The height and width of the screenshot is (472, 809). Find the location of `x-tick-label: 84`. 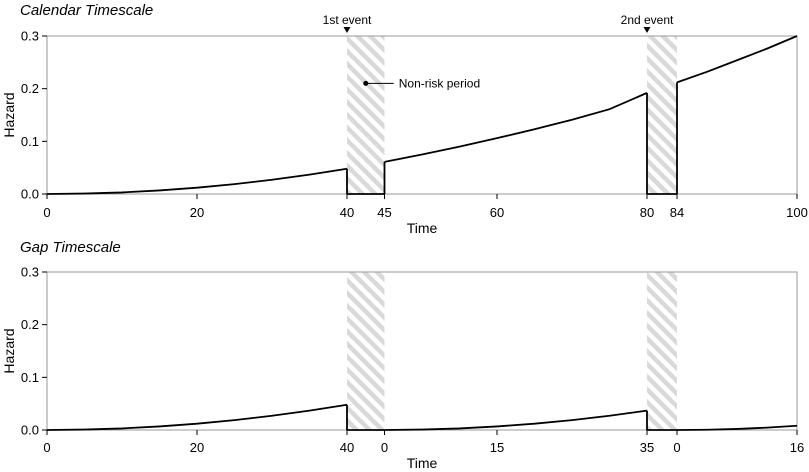

x-tick-label: 84 is located at coordinates (677, 212).